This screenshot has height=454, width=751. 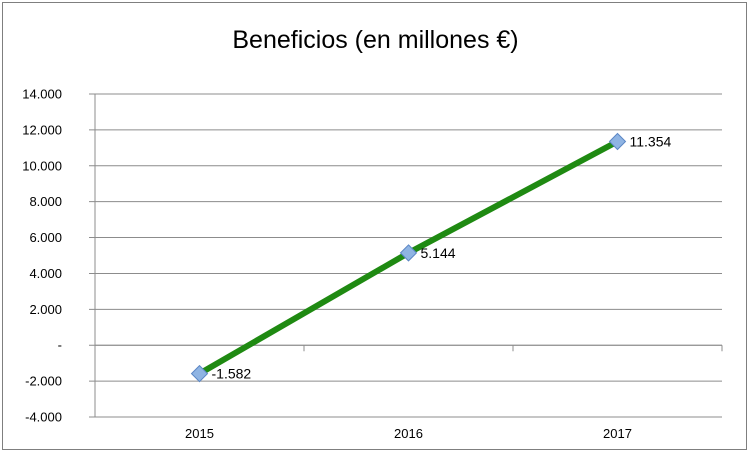 I want to click on data-label: 11.354, so click(x=651, y=141).